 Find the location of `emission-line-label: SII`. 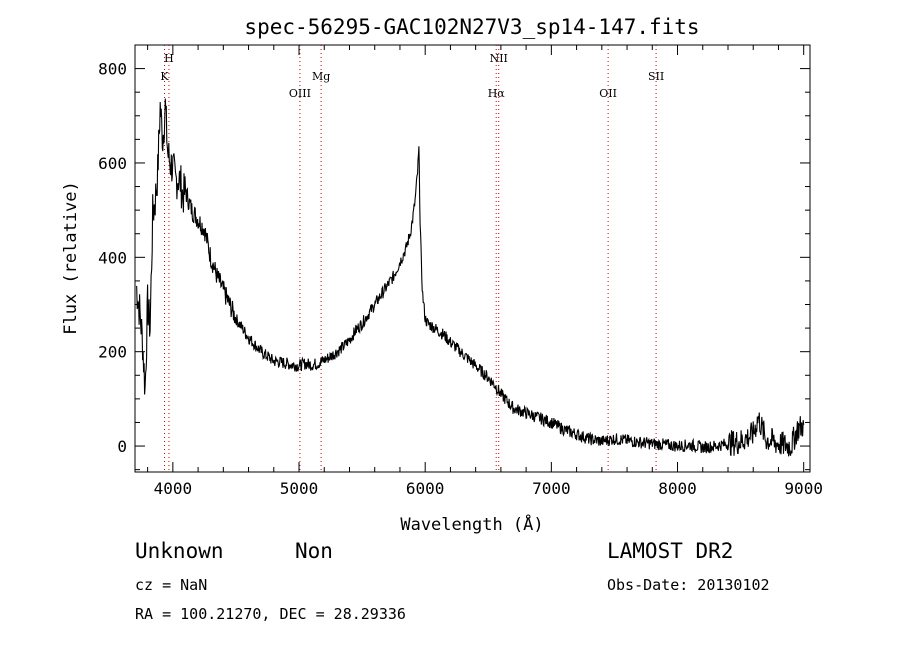

emission-line-label: SII is located at coordinates (656, 76).